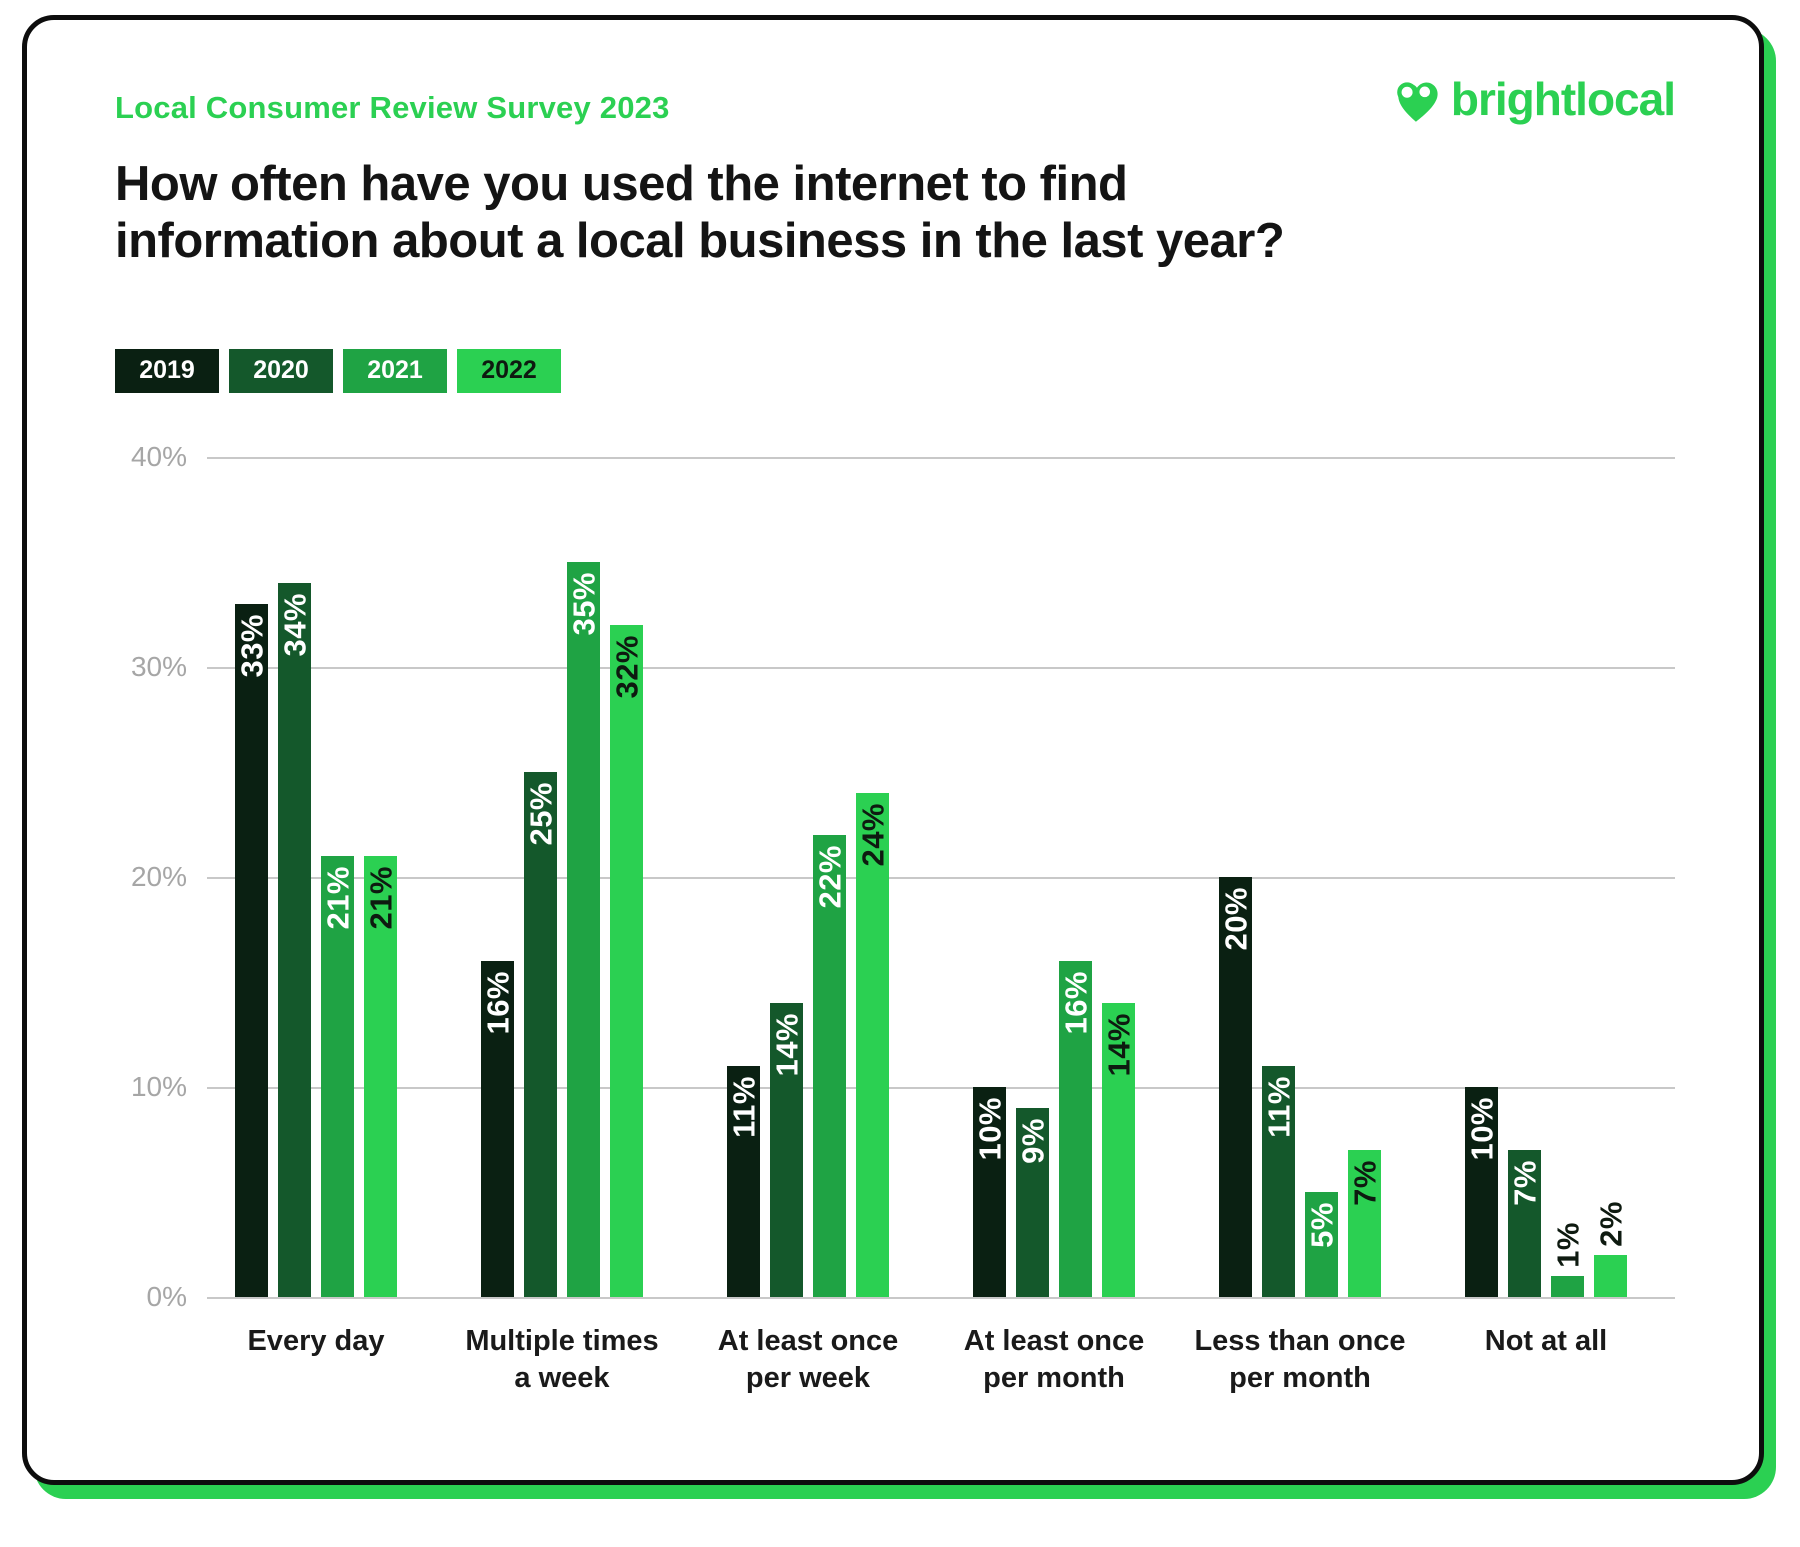 Image resolution: width=1800 pixels, height=1547 pixels. What do you see at coordinates (872, 834) in the screenshot?
I see `bar-value-label: 24%` at bounding box center [872, 834].